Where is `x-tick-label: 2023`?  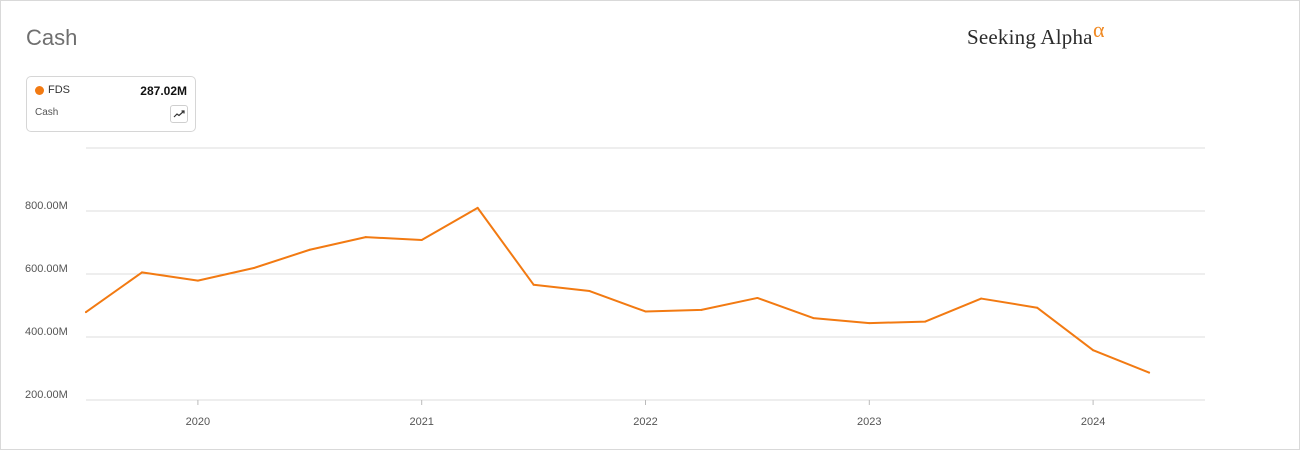 x-tick-label: 2023 is located at coordinates (869, 422).